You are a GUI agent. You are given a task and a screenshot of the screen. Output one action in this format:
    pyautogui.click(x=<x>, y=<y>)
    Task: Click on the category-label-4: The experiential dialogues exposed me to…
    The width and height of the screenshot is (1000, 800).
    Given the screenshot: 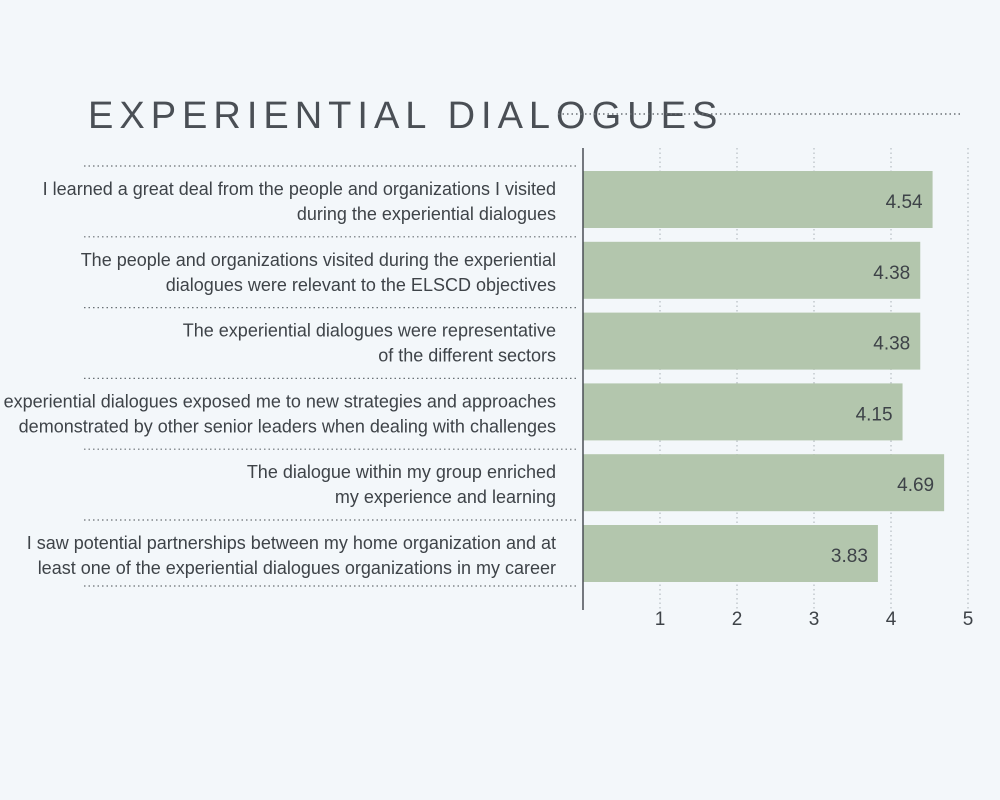 What is the action you would take?
    pyautogui.click(x=278, y=413)
    